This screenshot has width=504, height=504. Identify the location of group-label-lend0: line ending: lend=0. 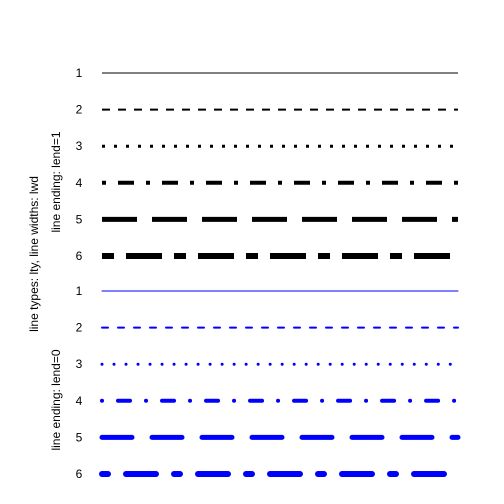
(56, 399).